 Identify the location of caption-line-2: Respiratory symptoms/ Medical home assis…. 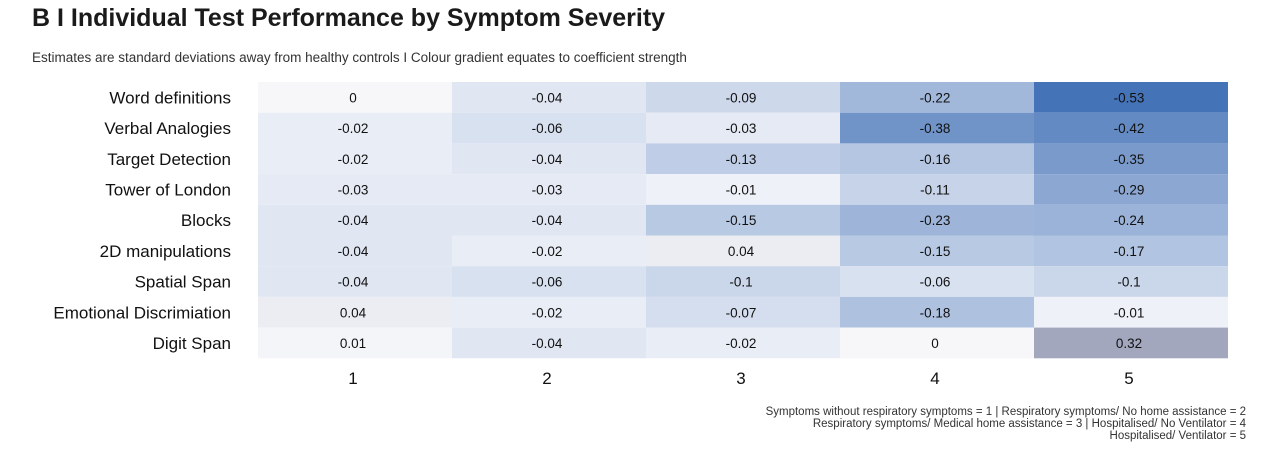
(1029, 424).